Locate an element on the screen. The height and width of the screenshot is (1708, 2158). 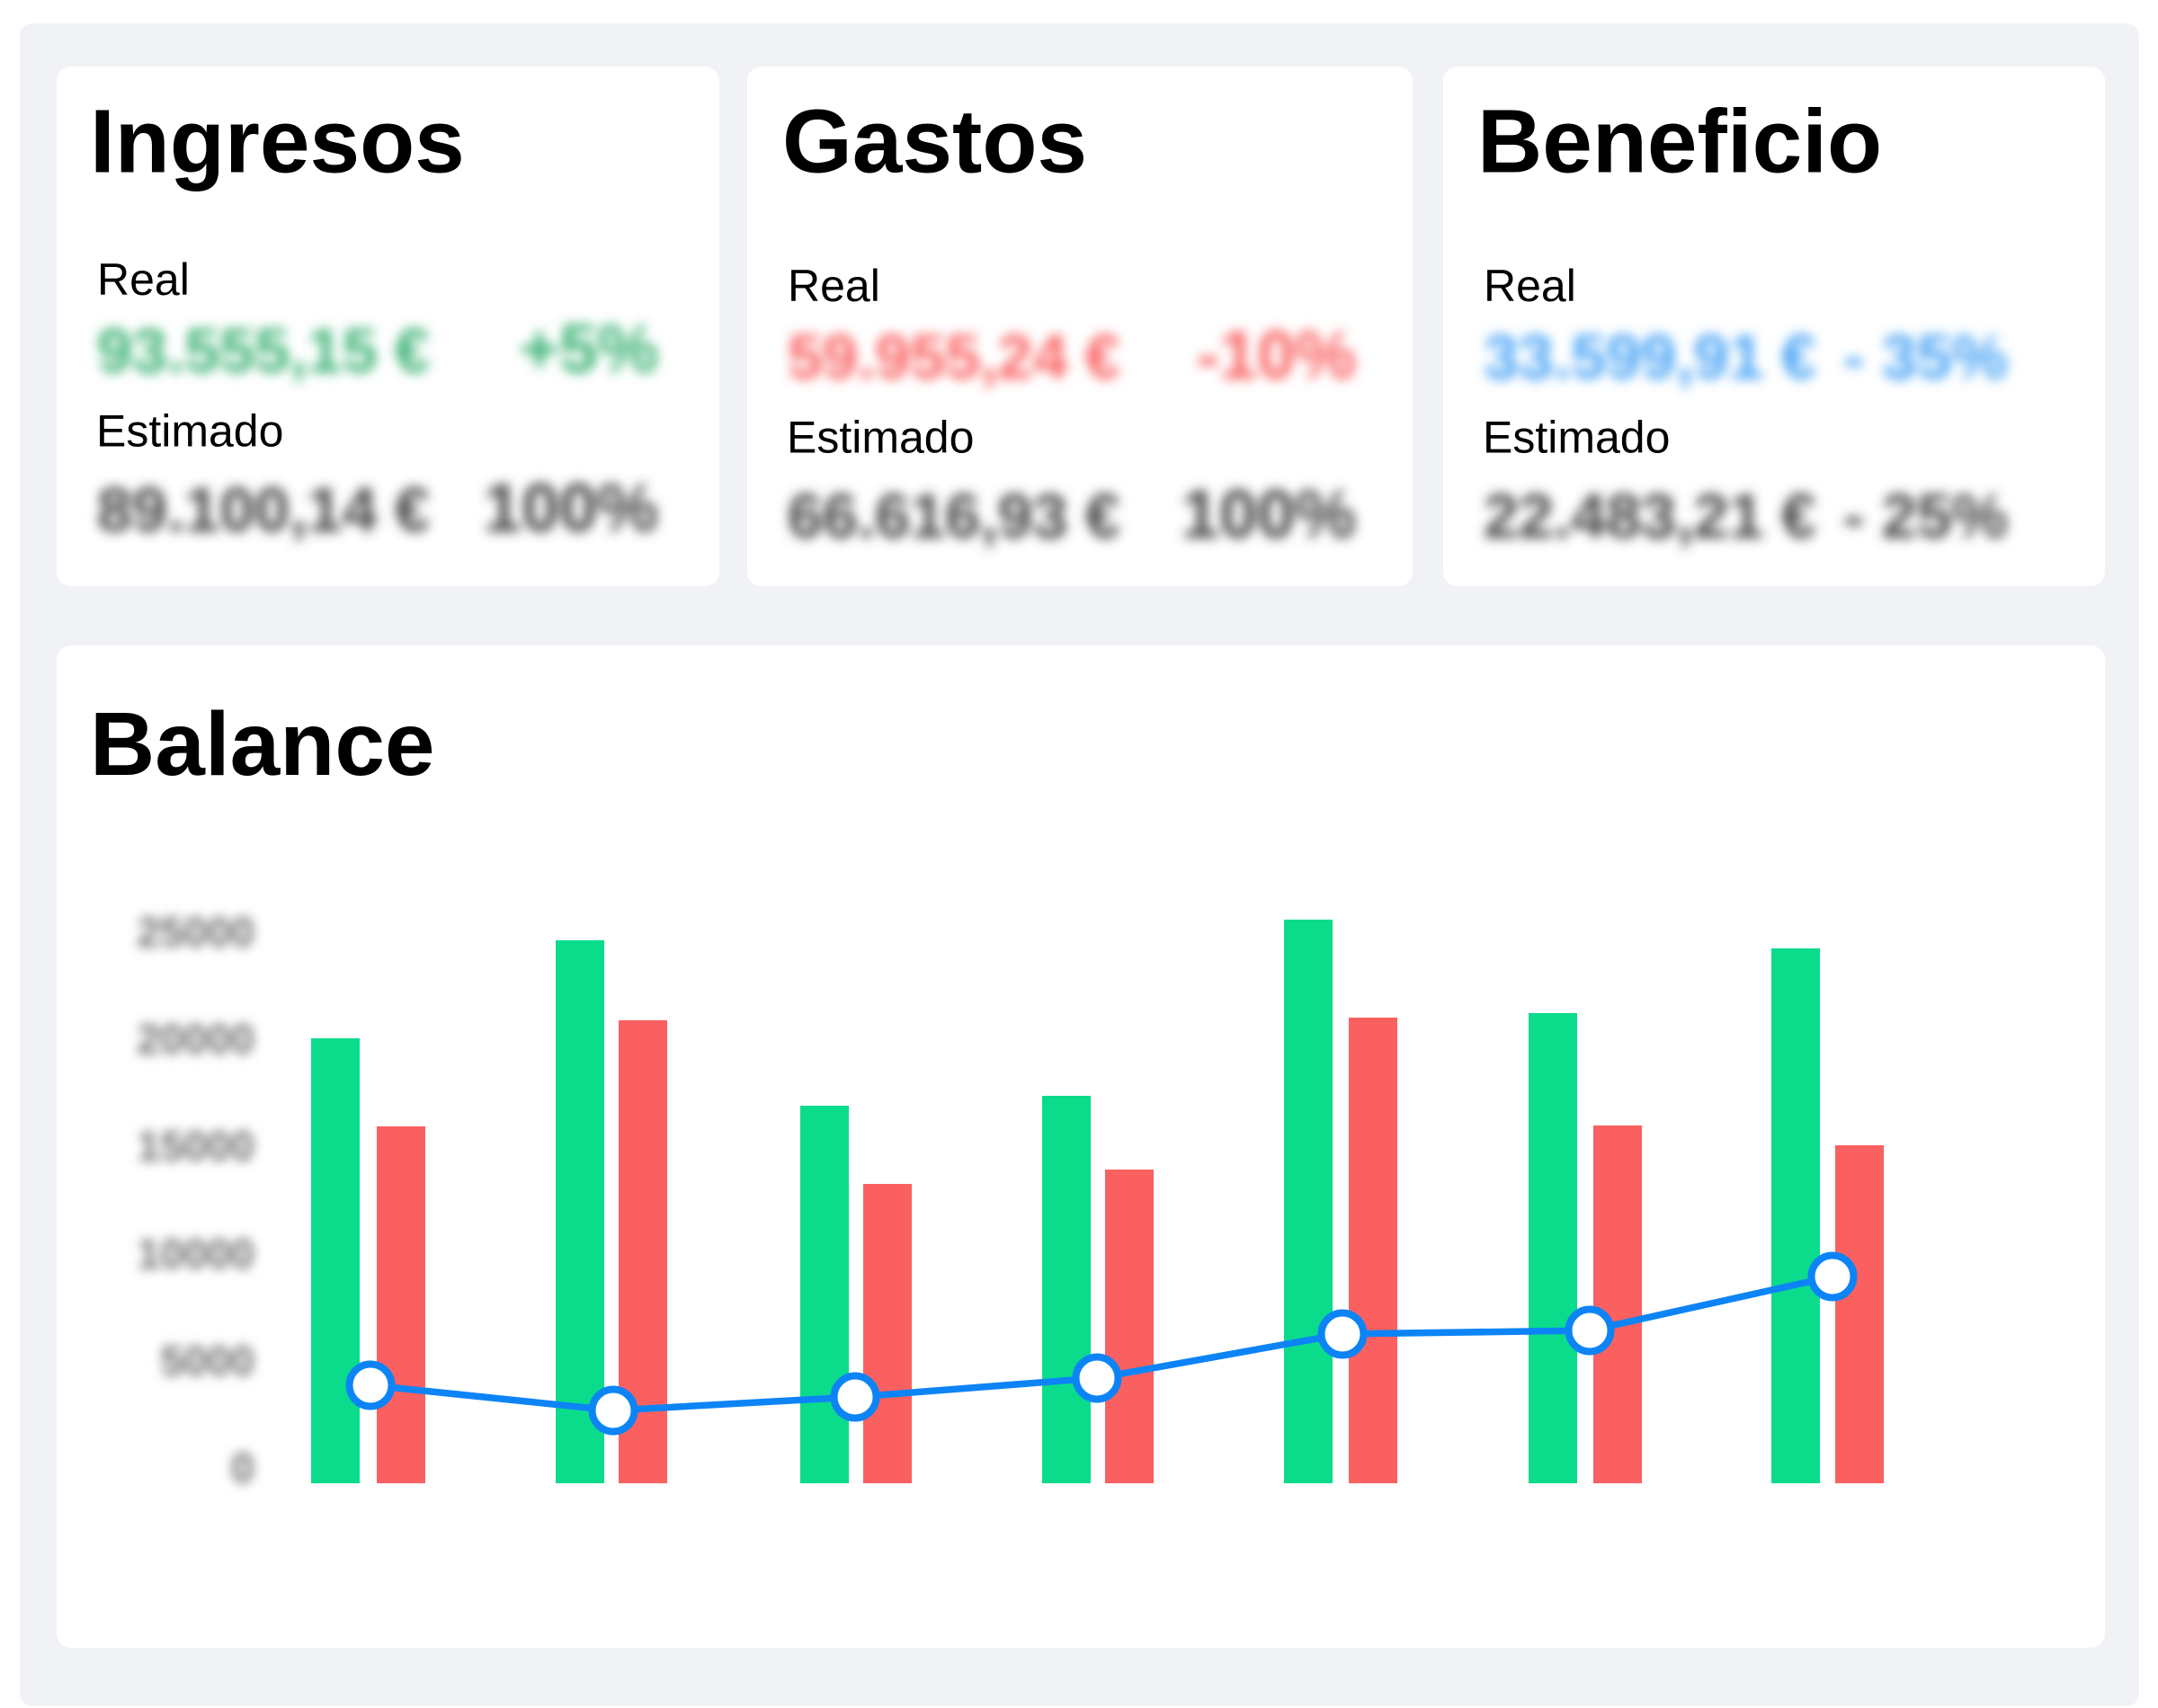
svg-text: Gastos is located at coordinates (935, 142).